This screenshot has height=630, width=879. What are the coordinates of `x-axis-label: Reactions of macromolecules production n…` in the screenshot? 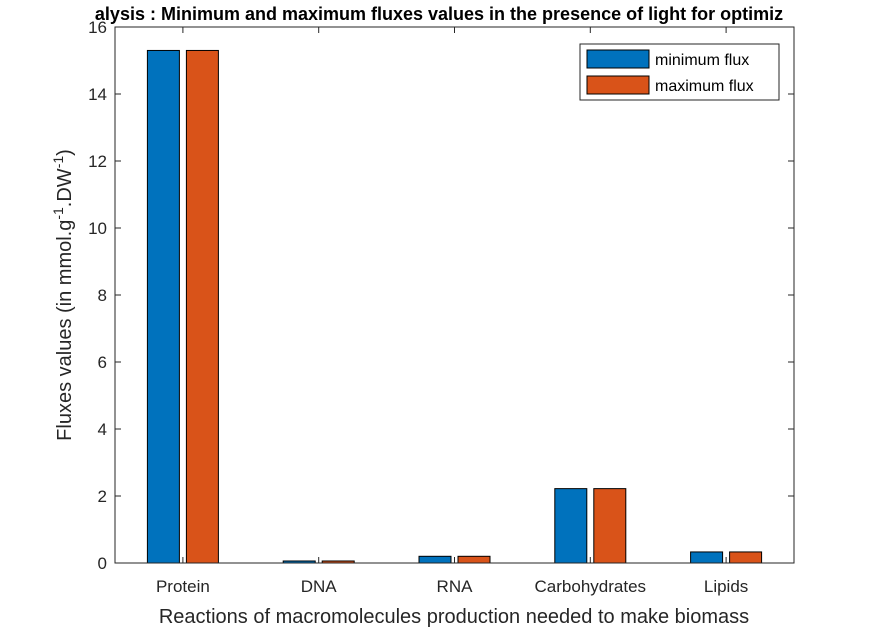 It's located at (454, 617).